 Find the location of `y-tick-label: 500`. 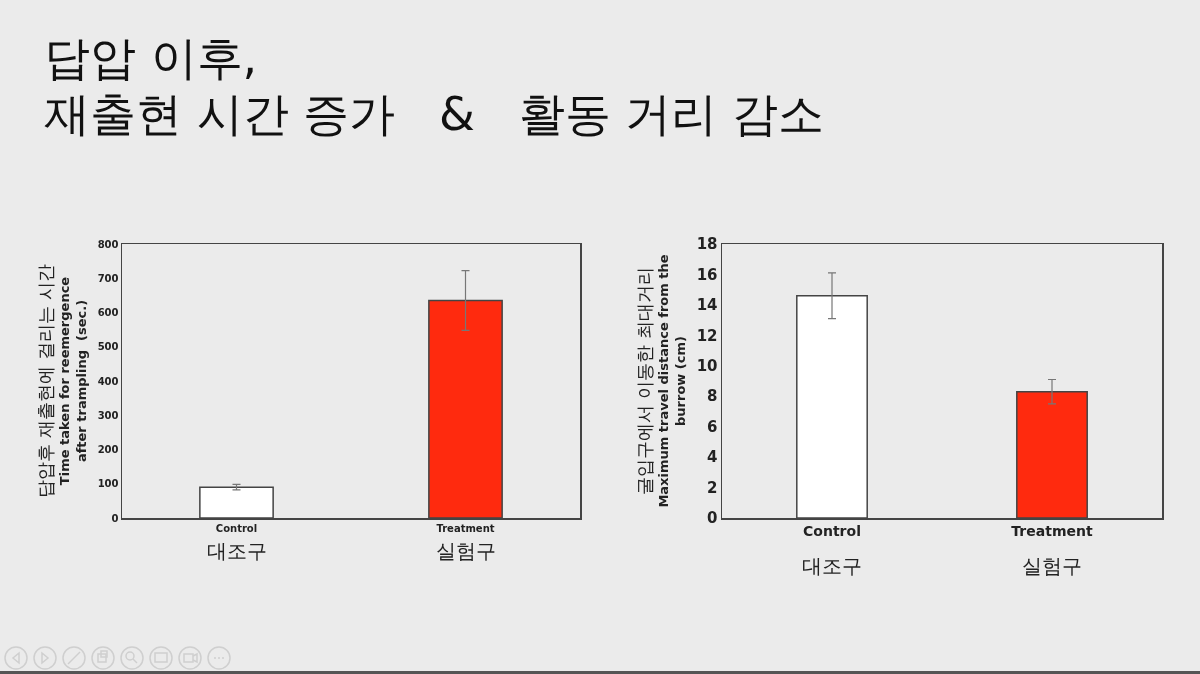

y-tick-label: 500 is located at coordinates (108, 347).